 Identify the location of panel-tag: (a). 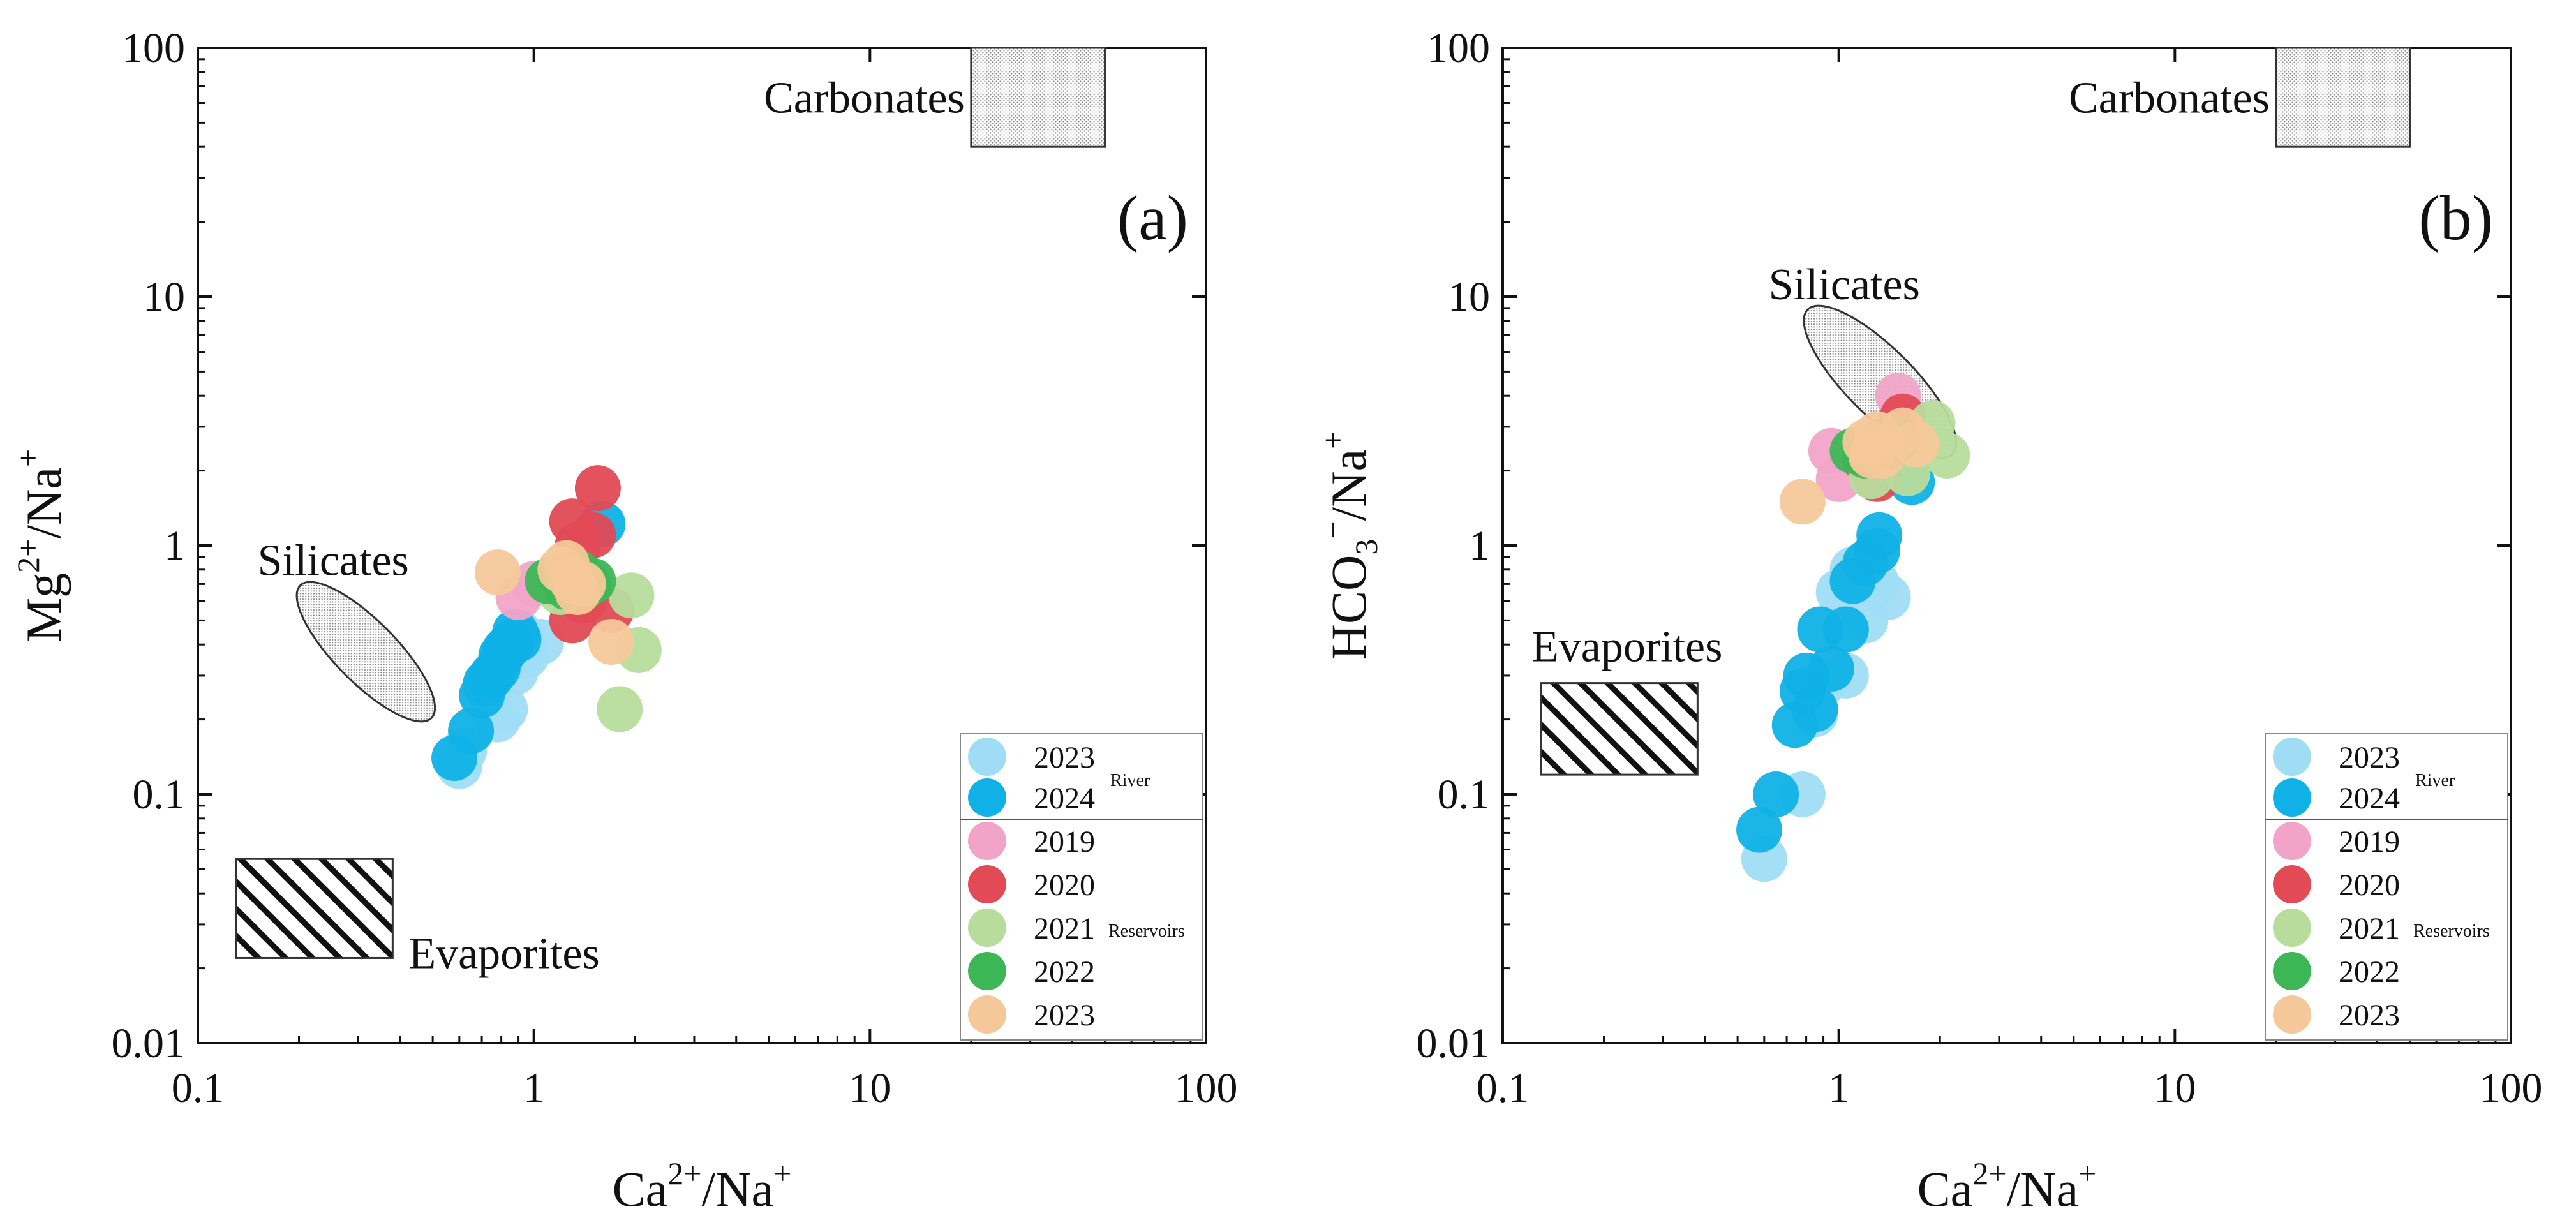
(1152, 217).